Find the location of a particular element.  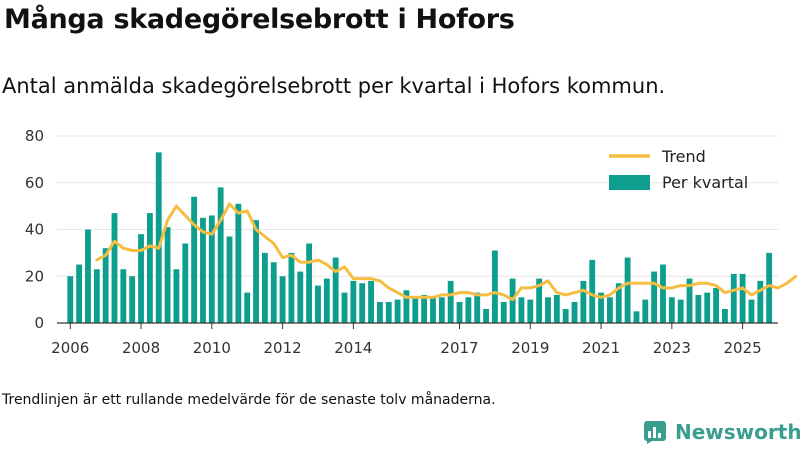

legend-bar-label: Per kvartal is located at coordinates (705, 182).